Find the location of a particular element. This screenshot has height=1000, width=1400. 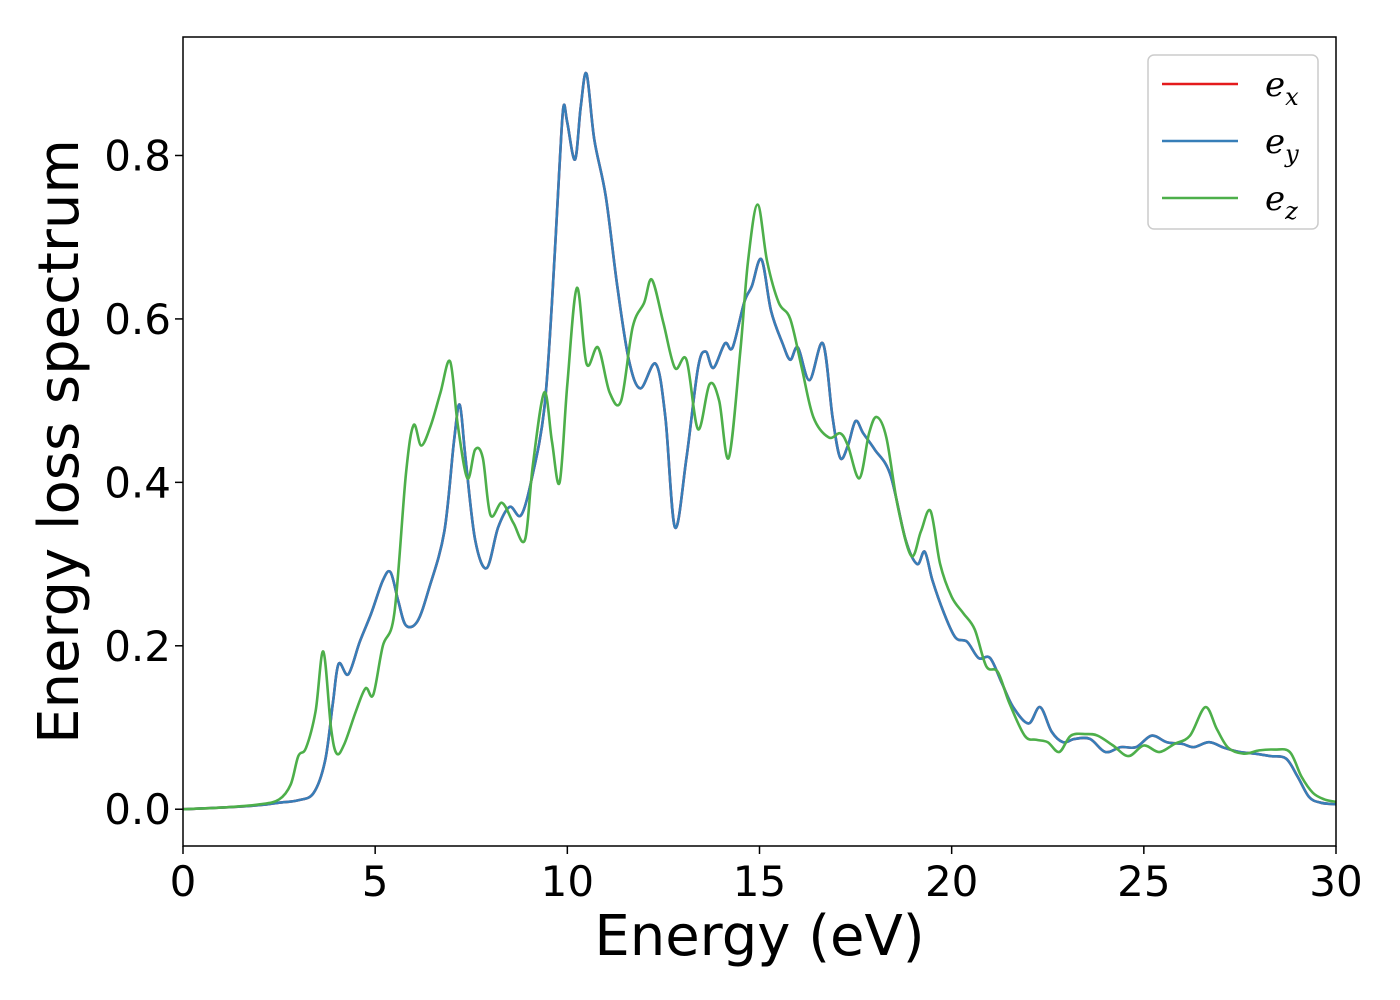

x-tick-label: 5 is located at coordinates (375, 881).